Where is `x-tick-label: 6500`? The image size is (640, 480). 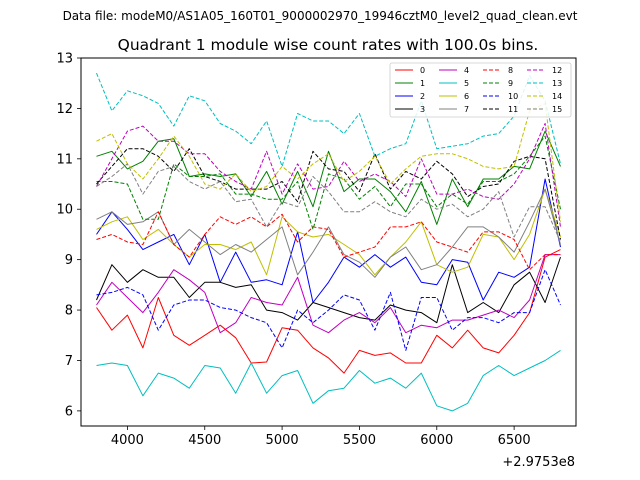 x-tick-label: 6500 is located at coordinates (514, 440).